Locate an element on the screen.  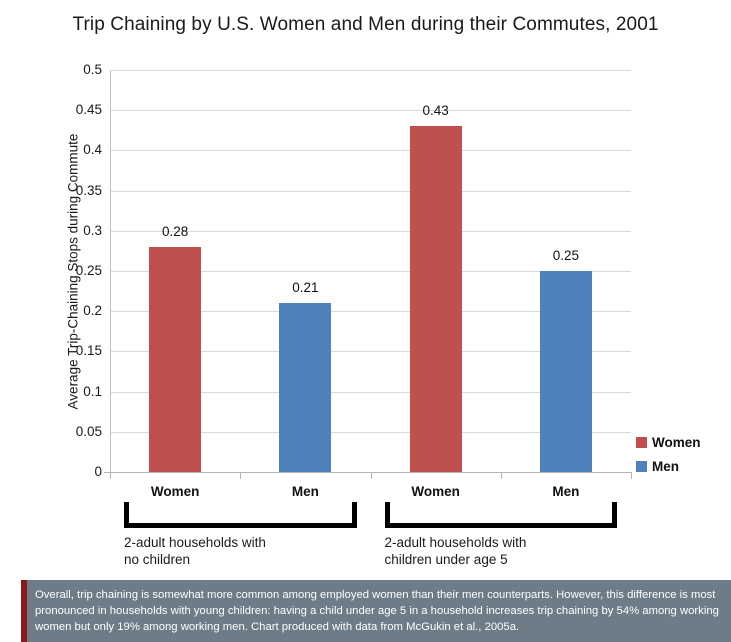
y-axis-tick-label: 0.2 is located at coordinates (92, 311).